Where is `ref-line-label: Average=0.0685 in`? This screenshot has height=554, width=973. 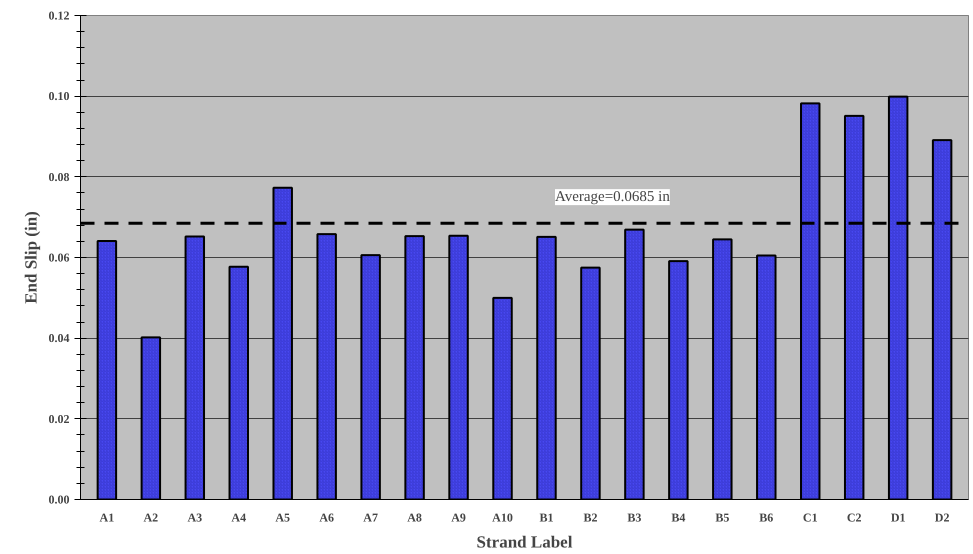 ref-line-label: Average=0.0685 in is located at coordinates (612, 197).